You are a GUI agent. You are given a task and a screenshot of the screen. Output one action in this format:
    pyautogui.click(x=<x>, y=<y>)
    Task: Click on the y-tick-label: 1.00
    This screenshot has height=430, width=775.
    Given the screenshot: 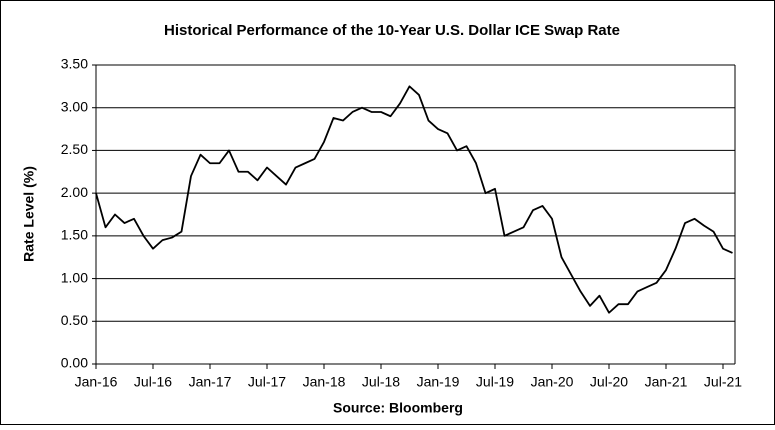 What is the action you would take?
    pyautogui.click(x=74, y=277)
    